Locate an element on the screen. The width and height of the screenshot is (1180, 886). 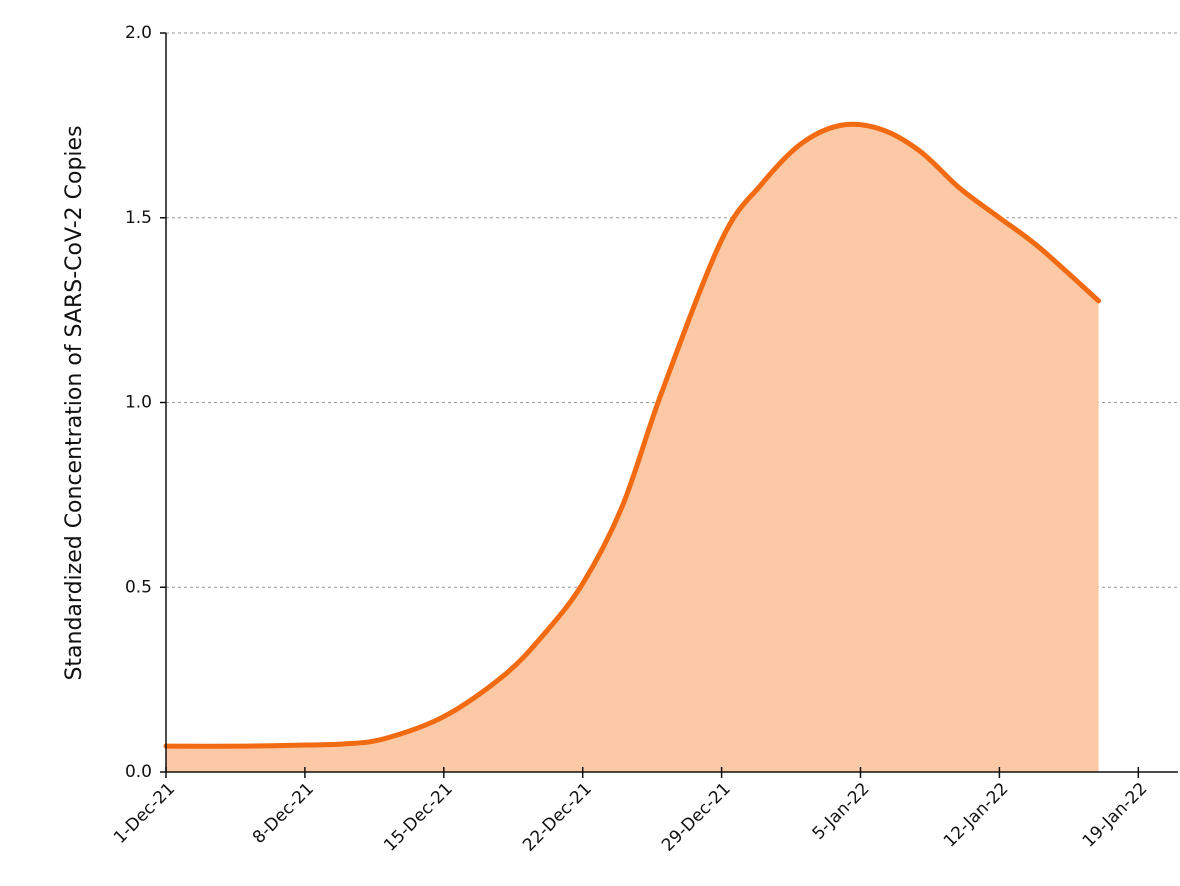
x-tick-label: 15-Dec-21 is located at coordinates (418, 817).